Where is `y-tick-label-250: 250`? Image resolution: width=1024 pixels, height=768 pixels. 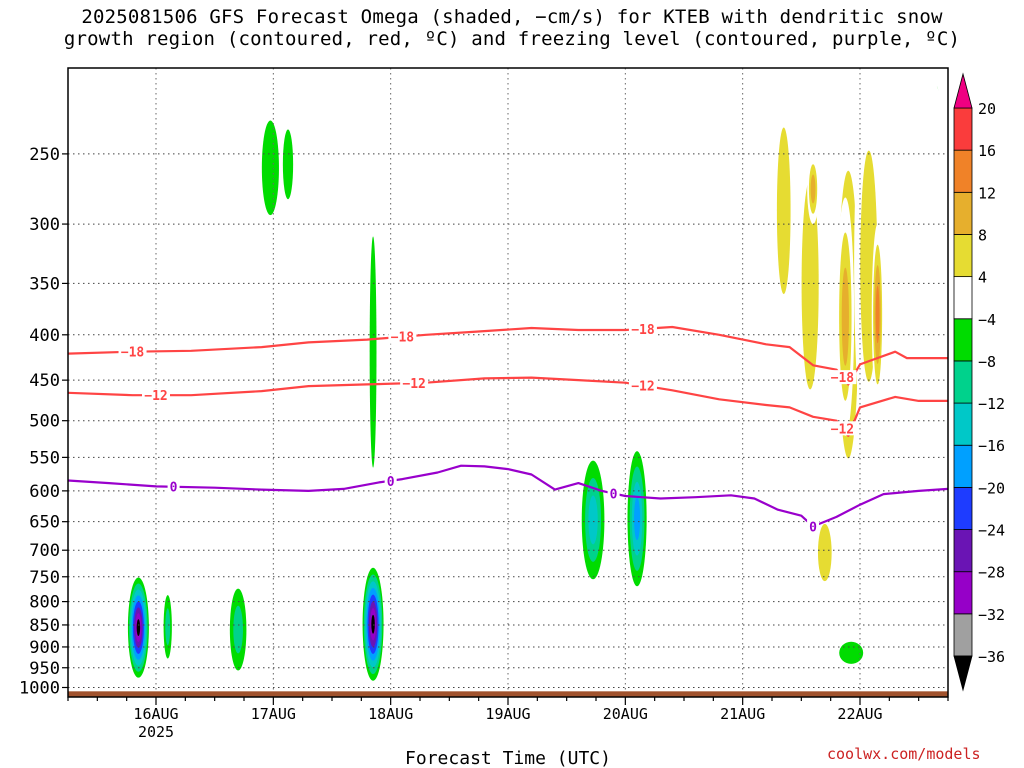 y-tick-label-250: 250 is located at coordinates (44, 155).